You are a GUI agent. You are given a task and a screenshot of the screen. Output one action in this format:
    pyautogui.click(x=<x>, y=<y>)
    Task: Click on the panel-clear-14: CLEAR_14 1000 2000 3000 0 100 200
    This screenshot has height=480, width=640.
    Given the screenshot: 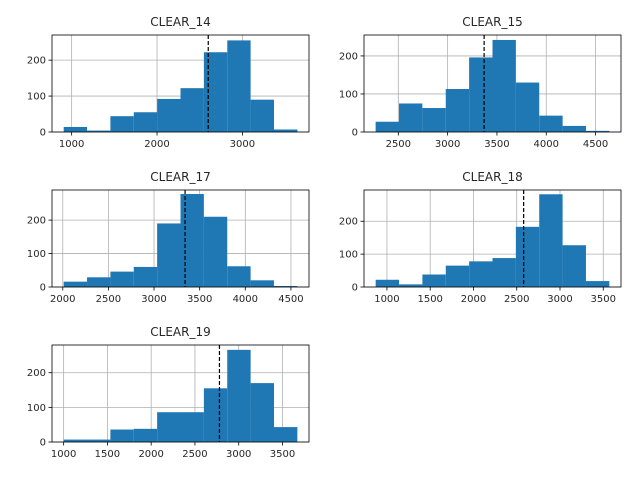 What is the action you would take?
    pyautogui.click(x=168, y=82)
    